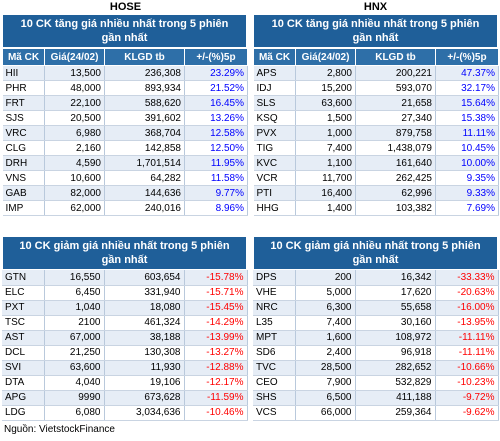 This screenshot has height=441, width=500. What do you see at coordinates (376, 308) in the screenshot?
I see `table-row: NRC 6,300 55,658 -16.00%` at bounding box center [376, 308].